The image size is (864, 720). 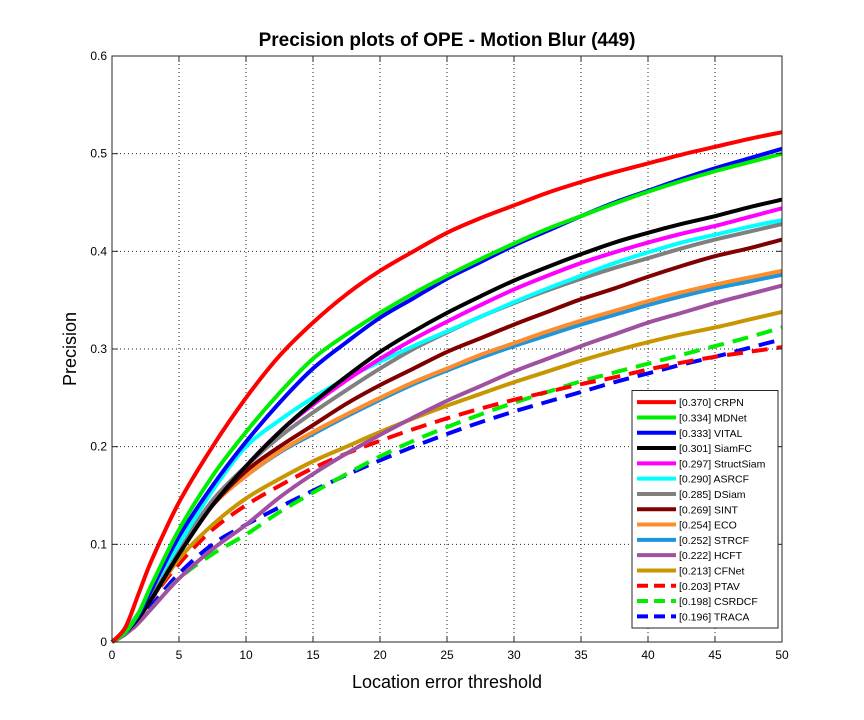 What do you see at coordinates (708, 526) in the screenshot?
I see `legend-label: [0.254] ECO` at bounding box center [708, 526].